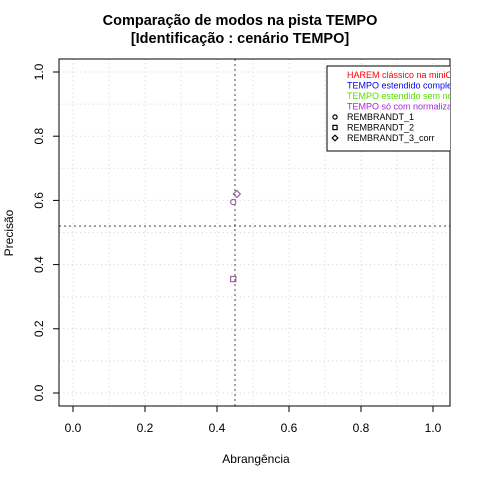 Image resolution: width=480 pixels, height=480 pixels. I want to click on legend-mode-label: TEMPO estendido comple, so click(399, 86).